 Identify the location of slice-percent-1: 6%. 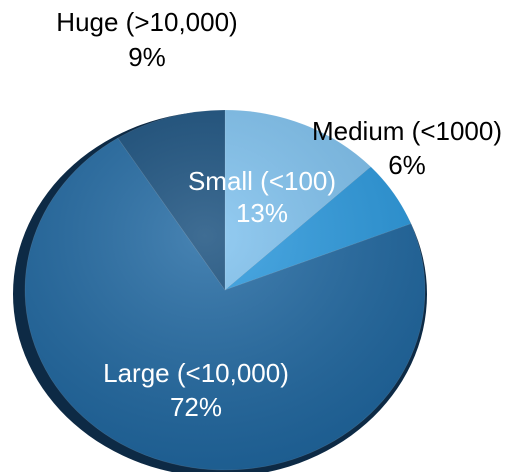
(407, 165).